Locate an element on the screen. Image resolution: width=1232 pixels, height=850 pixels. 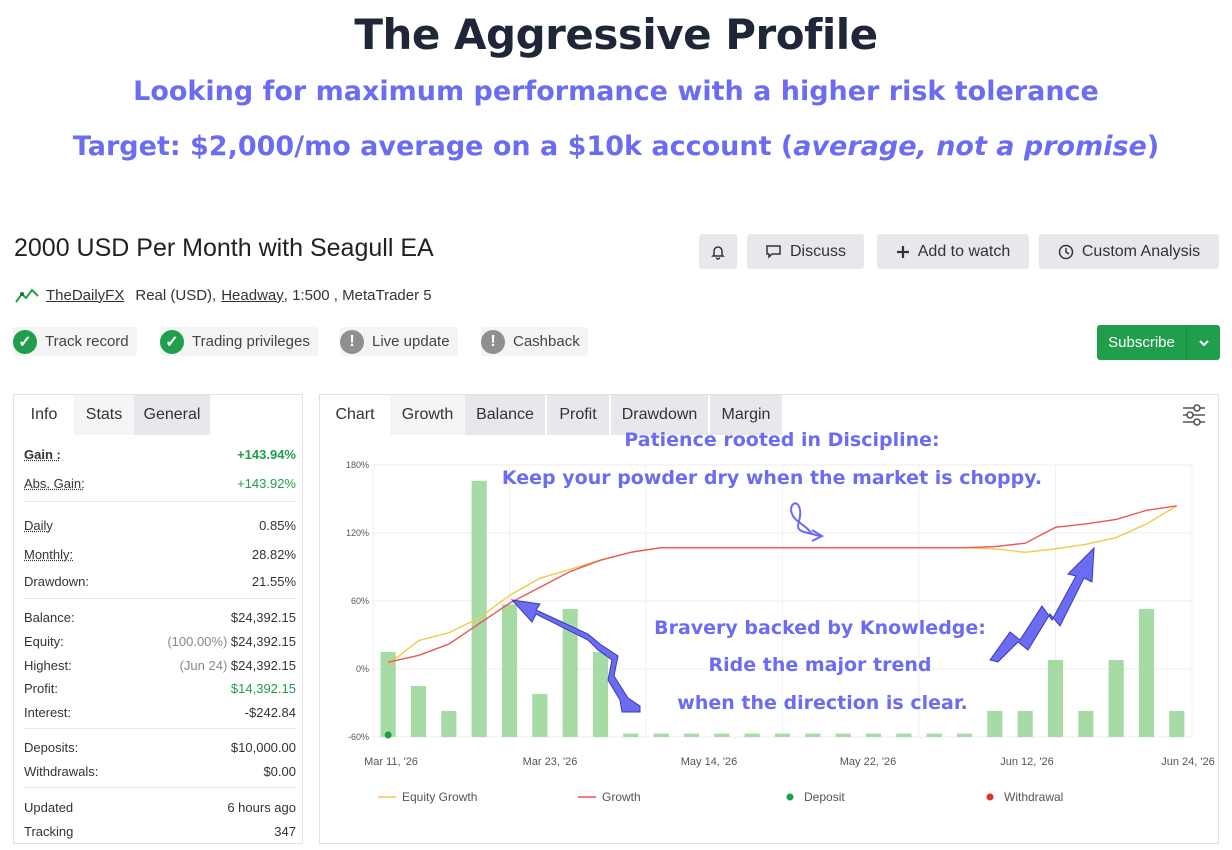
hero-title: The Aggressive Profile is located at coordinates (616, 34).